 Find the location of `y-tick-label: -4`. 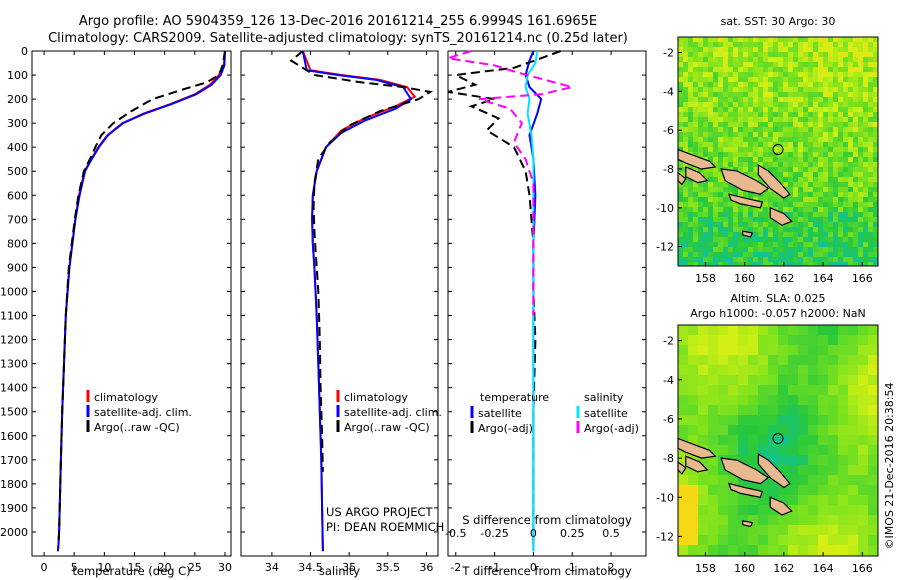

y-tick-label: -4 is located at coordinates (668, 91).